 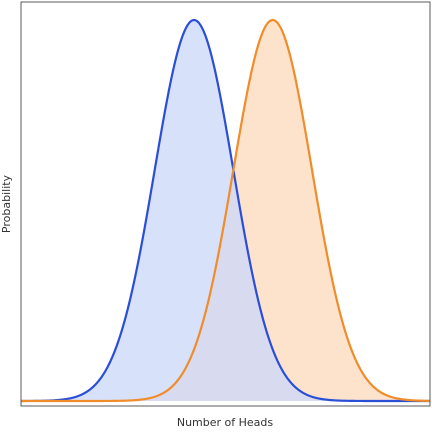 What do you see at coordinates (225, 422) in the screenshot?
I see `x-axis-label: Number of Heads` at bounding box center [225, 422].